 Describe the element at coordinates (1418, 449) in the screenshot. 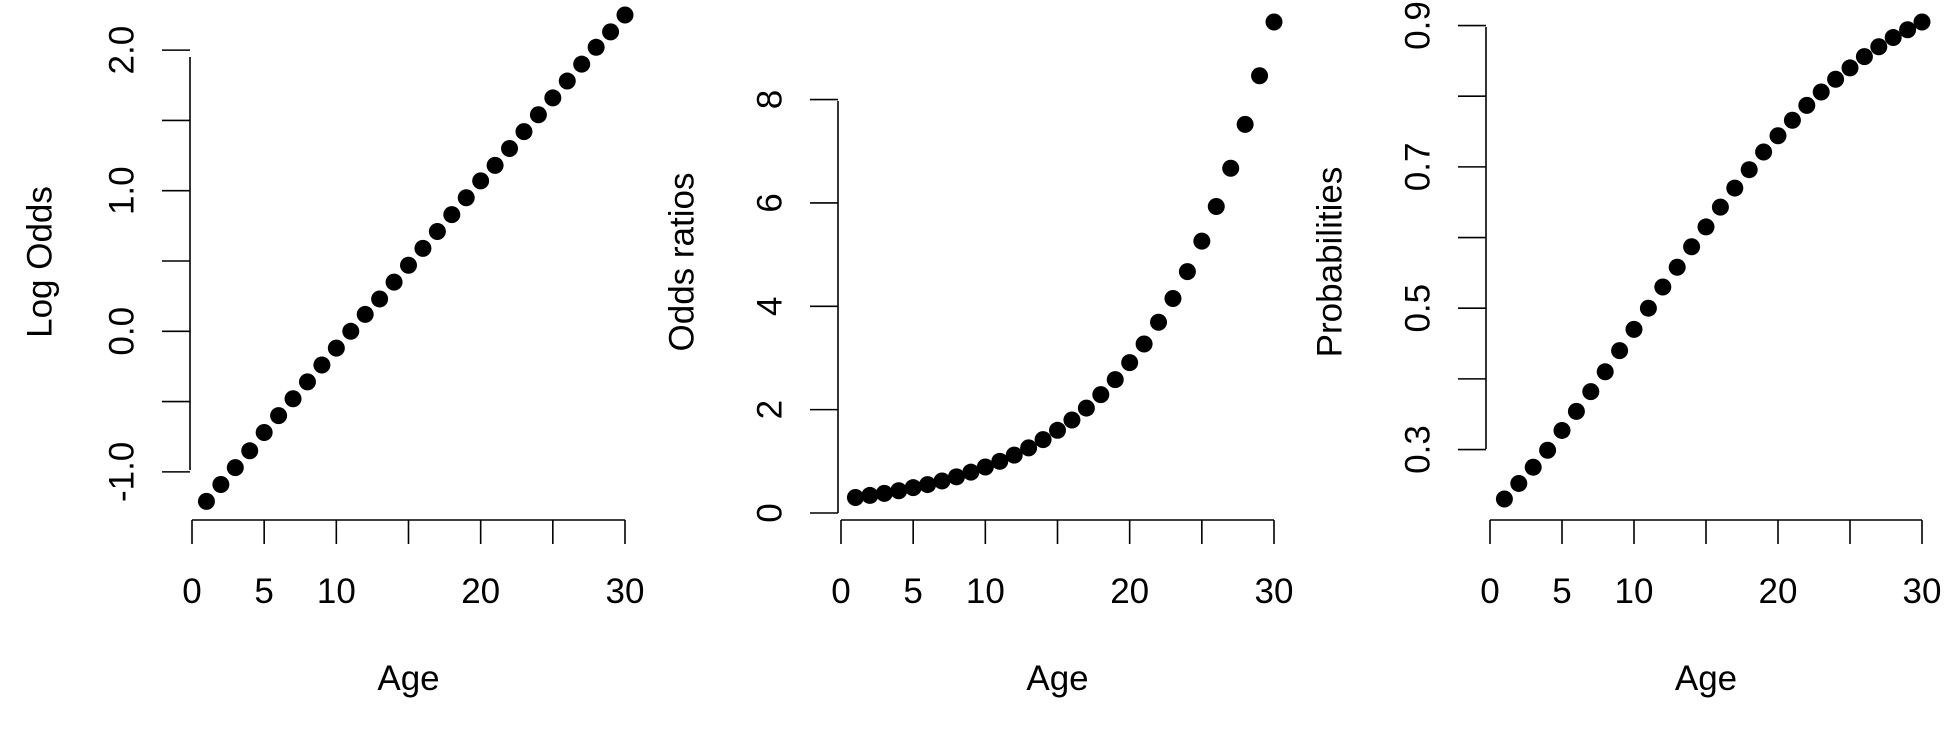

I see `y-tick-label: 0.3` at that location.